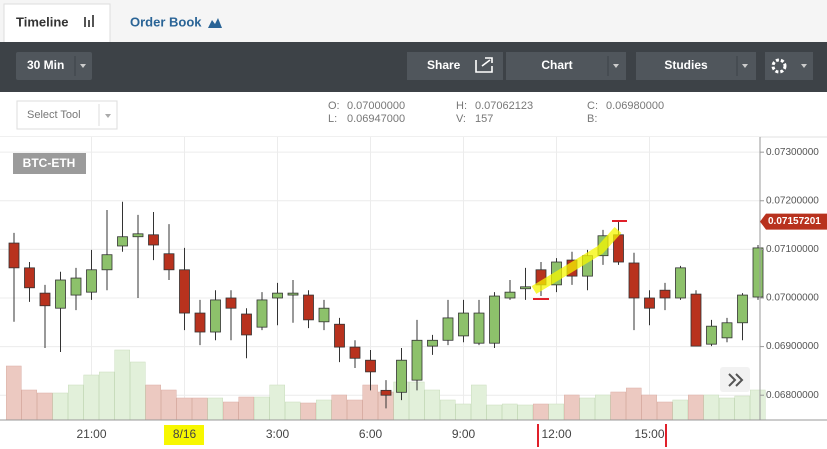 This screenshot has width=827, height=449. I want to click on tab-label: Order Book, so click(166, 21).